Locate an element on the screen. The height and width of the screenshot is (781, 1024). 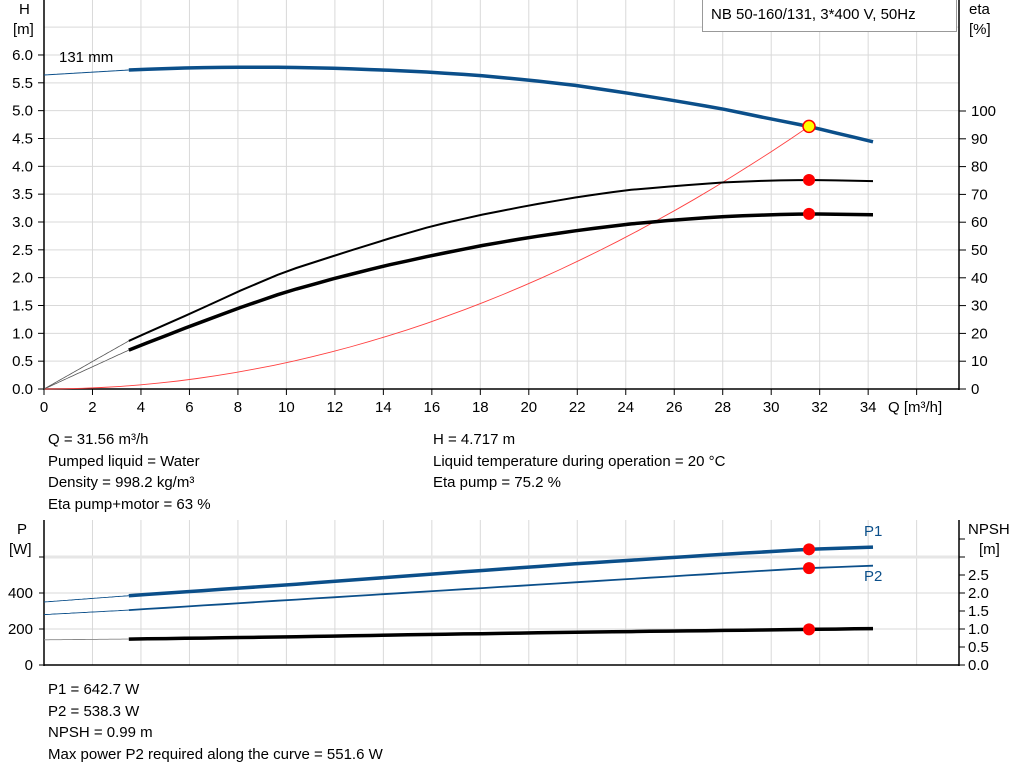
x-tick-label: 32 is located at coordinates (819, 407).